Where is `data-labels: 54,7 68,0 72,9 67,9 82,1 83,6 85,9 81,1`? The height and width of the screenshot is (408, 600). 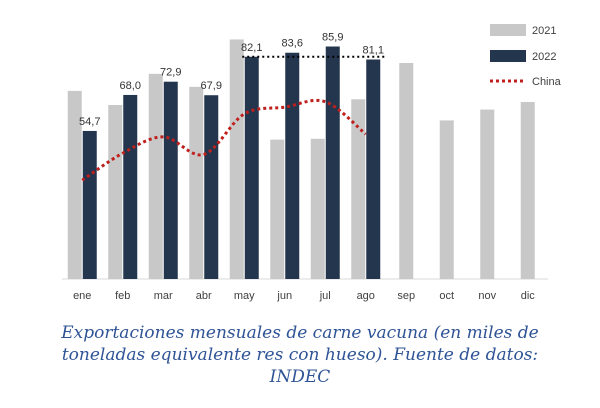 data-labels: 54,7 68,0 72,9 67,9 82,1 83,6 85,9 81,1 is located at coordinates (231, 80).